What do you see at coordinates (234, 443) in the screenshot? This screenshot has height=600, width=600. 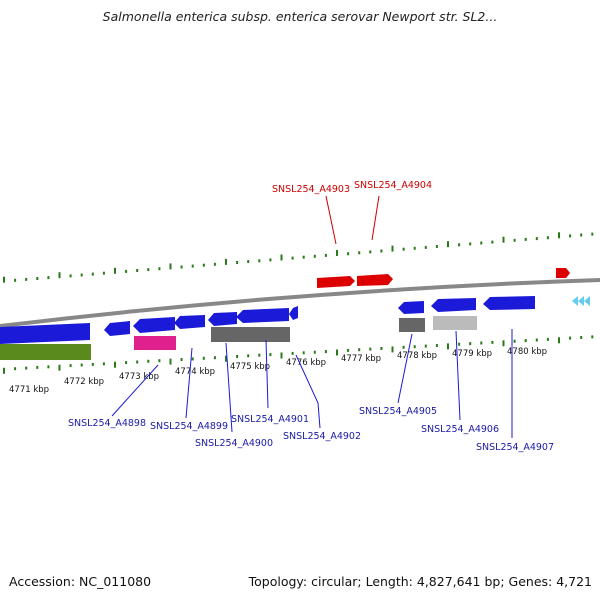 I see `gene-label-snsl254-a4900: SNSL254_A4900` at bounding box center [234, 443].